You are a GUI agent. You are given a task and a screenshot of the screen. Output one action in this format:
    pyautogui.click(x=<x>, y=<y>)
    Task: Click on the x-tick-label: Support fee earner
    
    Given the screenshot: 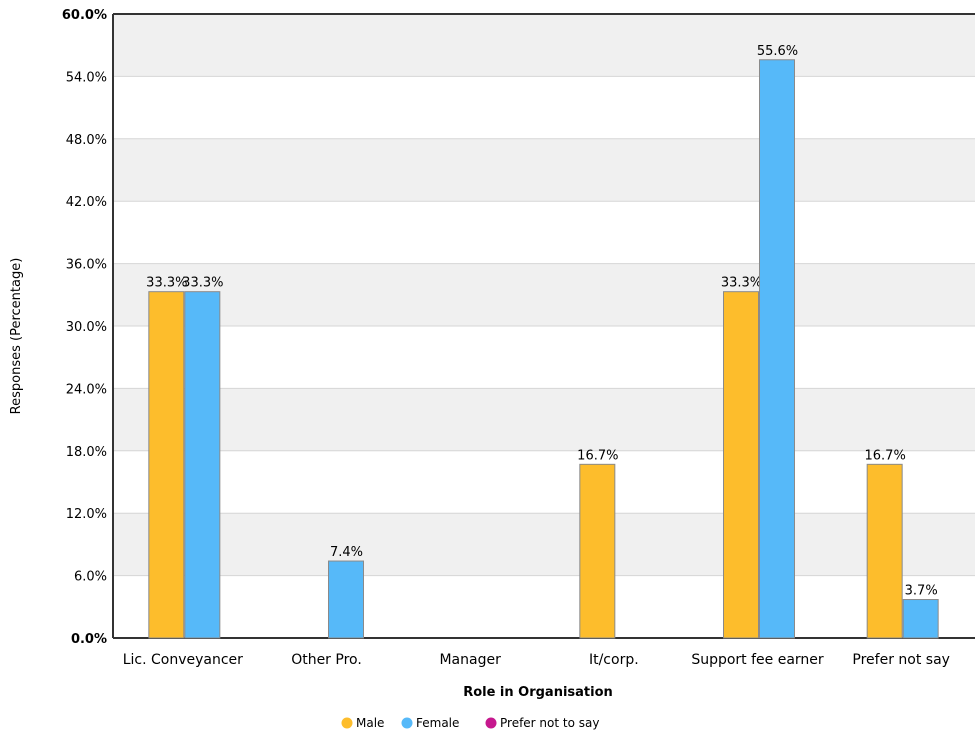 What is the action you would take?
    pyautogui.click(x=757, y=660)
    